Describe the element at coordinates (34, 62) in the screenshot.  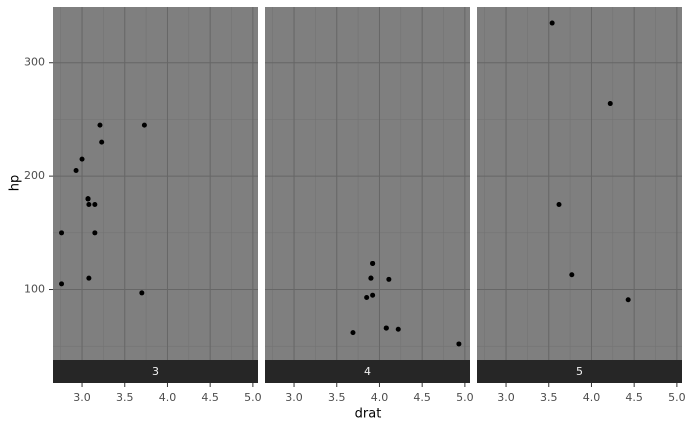
I see `y-tick-label: 300` at that location.